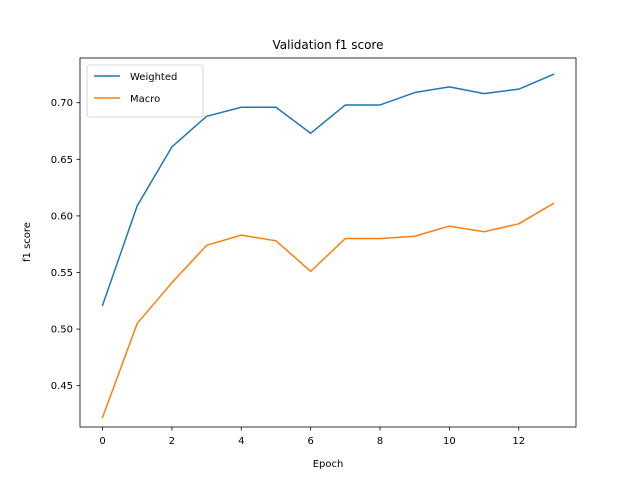 This screenshot has width=640, height=480. Describe the element at coordinates (328, 464) in the screenshot. I see `x-axis-label: Epoch` at that location.